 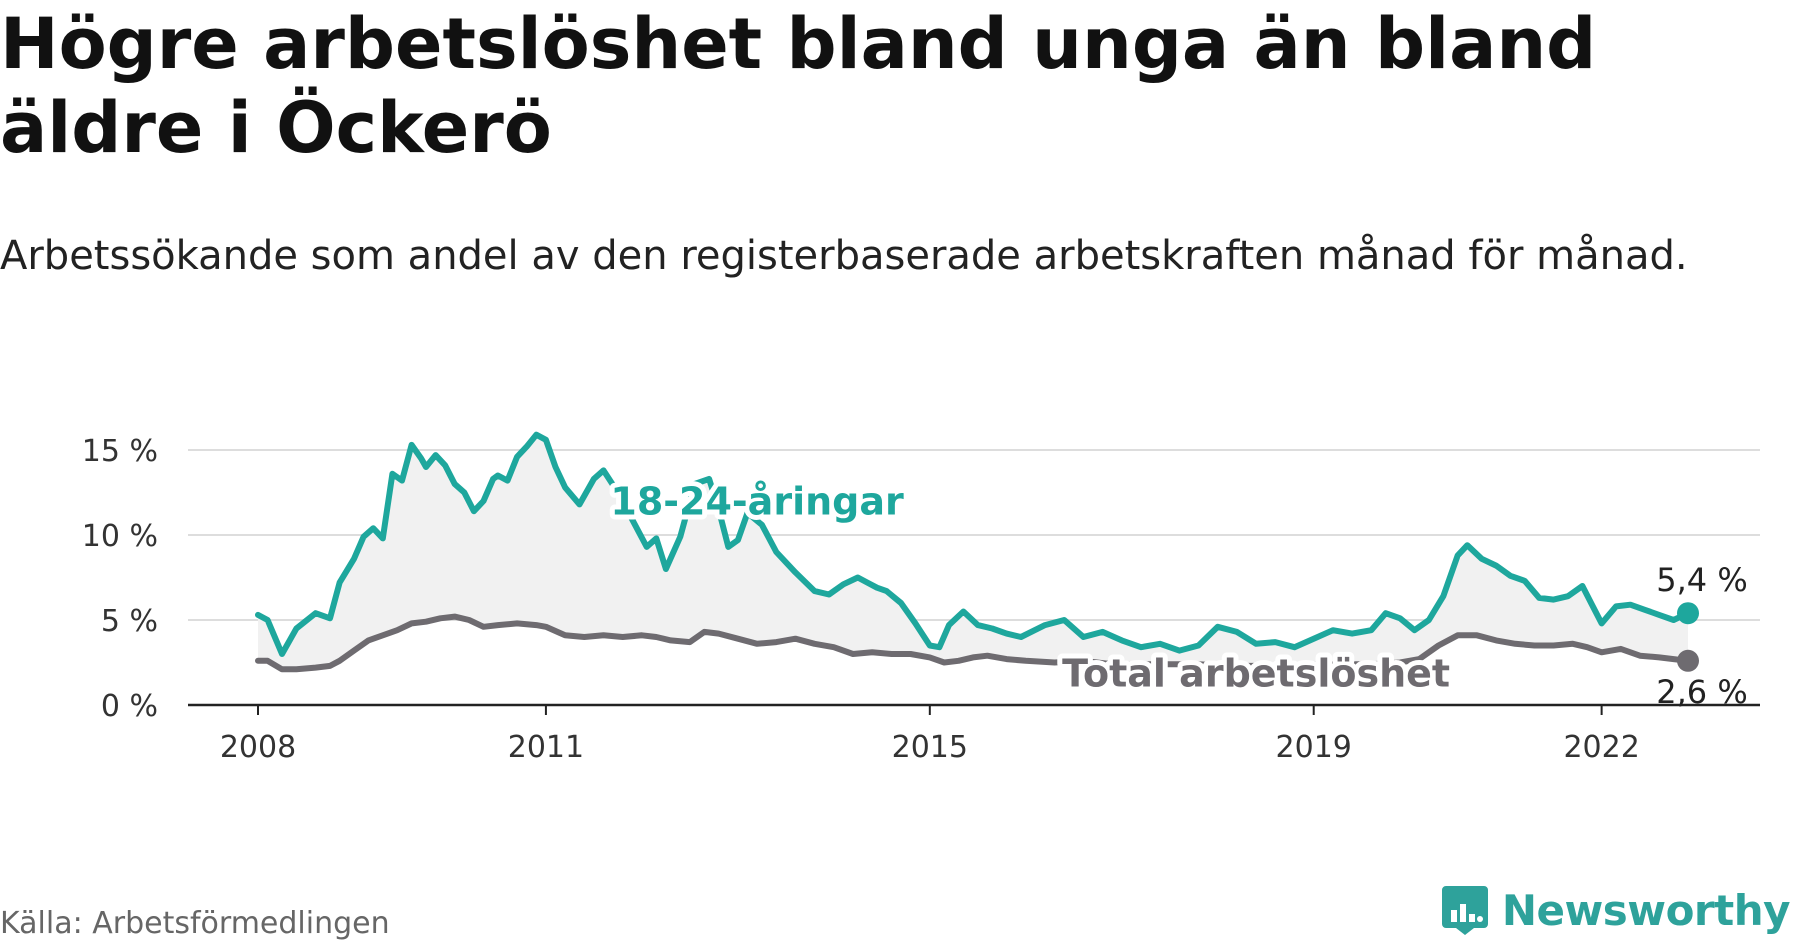 What do you see at coordinates (973, 643) in the screenshot?
I see `series-line-total` at bounding box center [973, 643].